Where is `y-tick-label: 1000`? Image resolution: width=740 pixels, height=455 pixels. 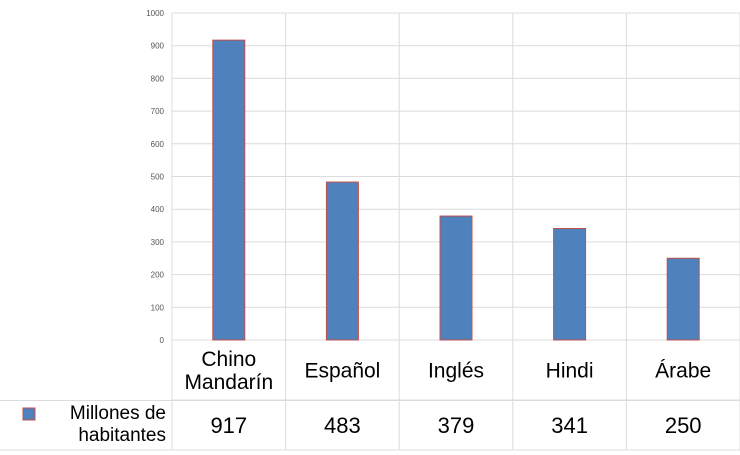 y-tick-label: 1000 is located at coordinates (155, 13).